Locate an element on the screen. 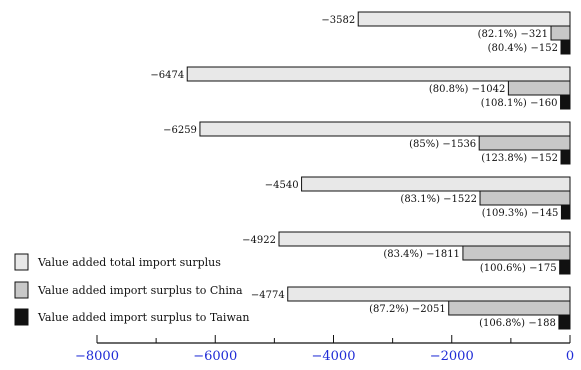 Image resolution: width=581 pixels, height=370 pixels. value-label: −3582 is located at coordinates (338, 20).